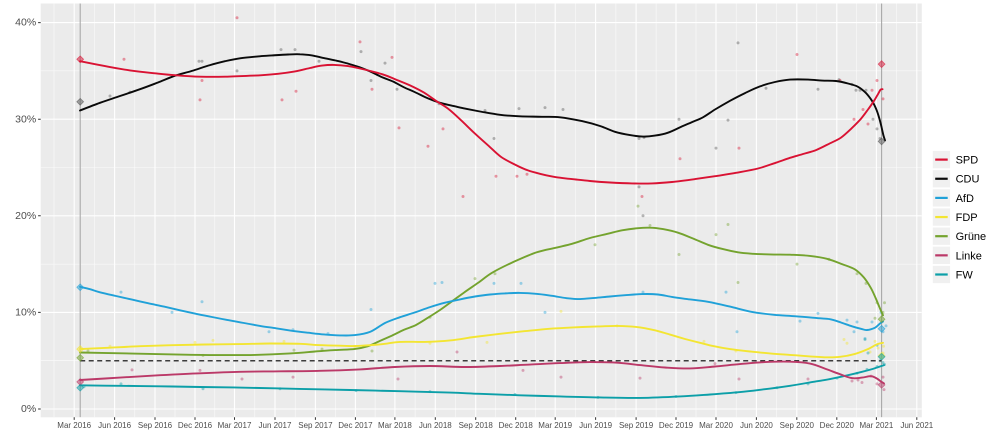 The width and height of the screenshot is (1000, 444). What do you see at coordinates (965, 275) in the screenshot?
I see `svg-text: FW` at bounding box center [965, 275].